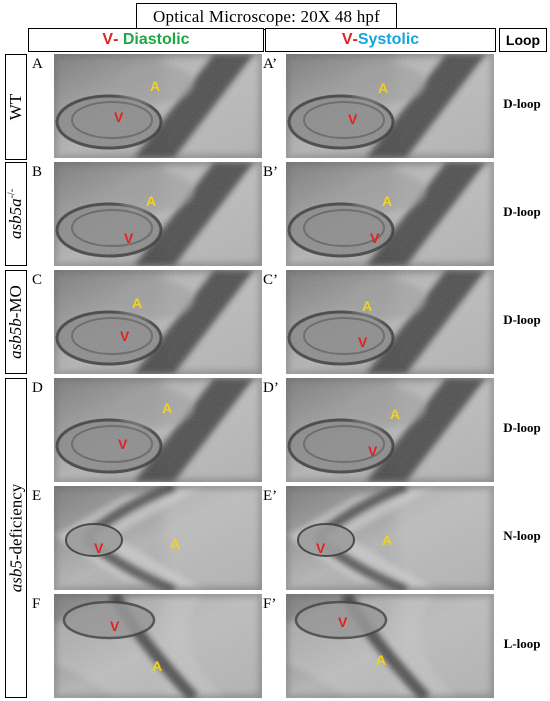 The image size is (550, 701). What do you see at coordinates (266, 16) in the screenshot?
I see `figure-title: Optical Microscope: 20X 48 hpf` at bounding box center [266, 16].